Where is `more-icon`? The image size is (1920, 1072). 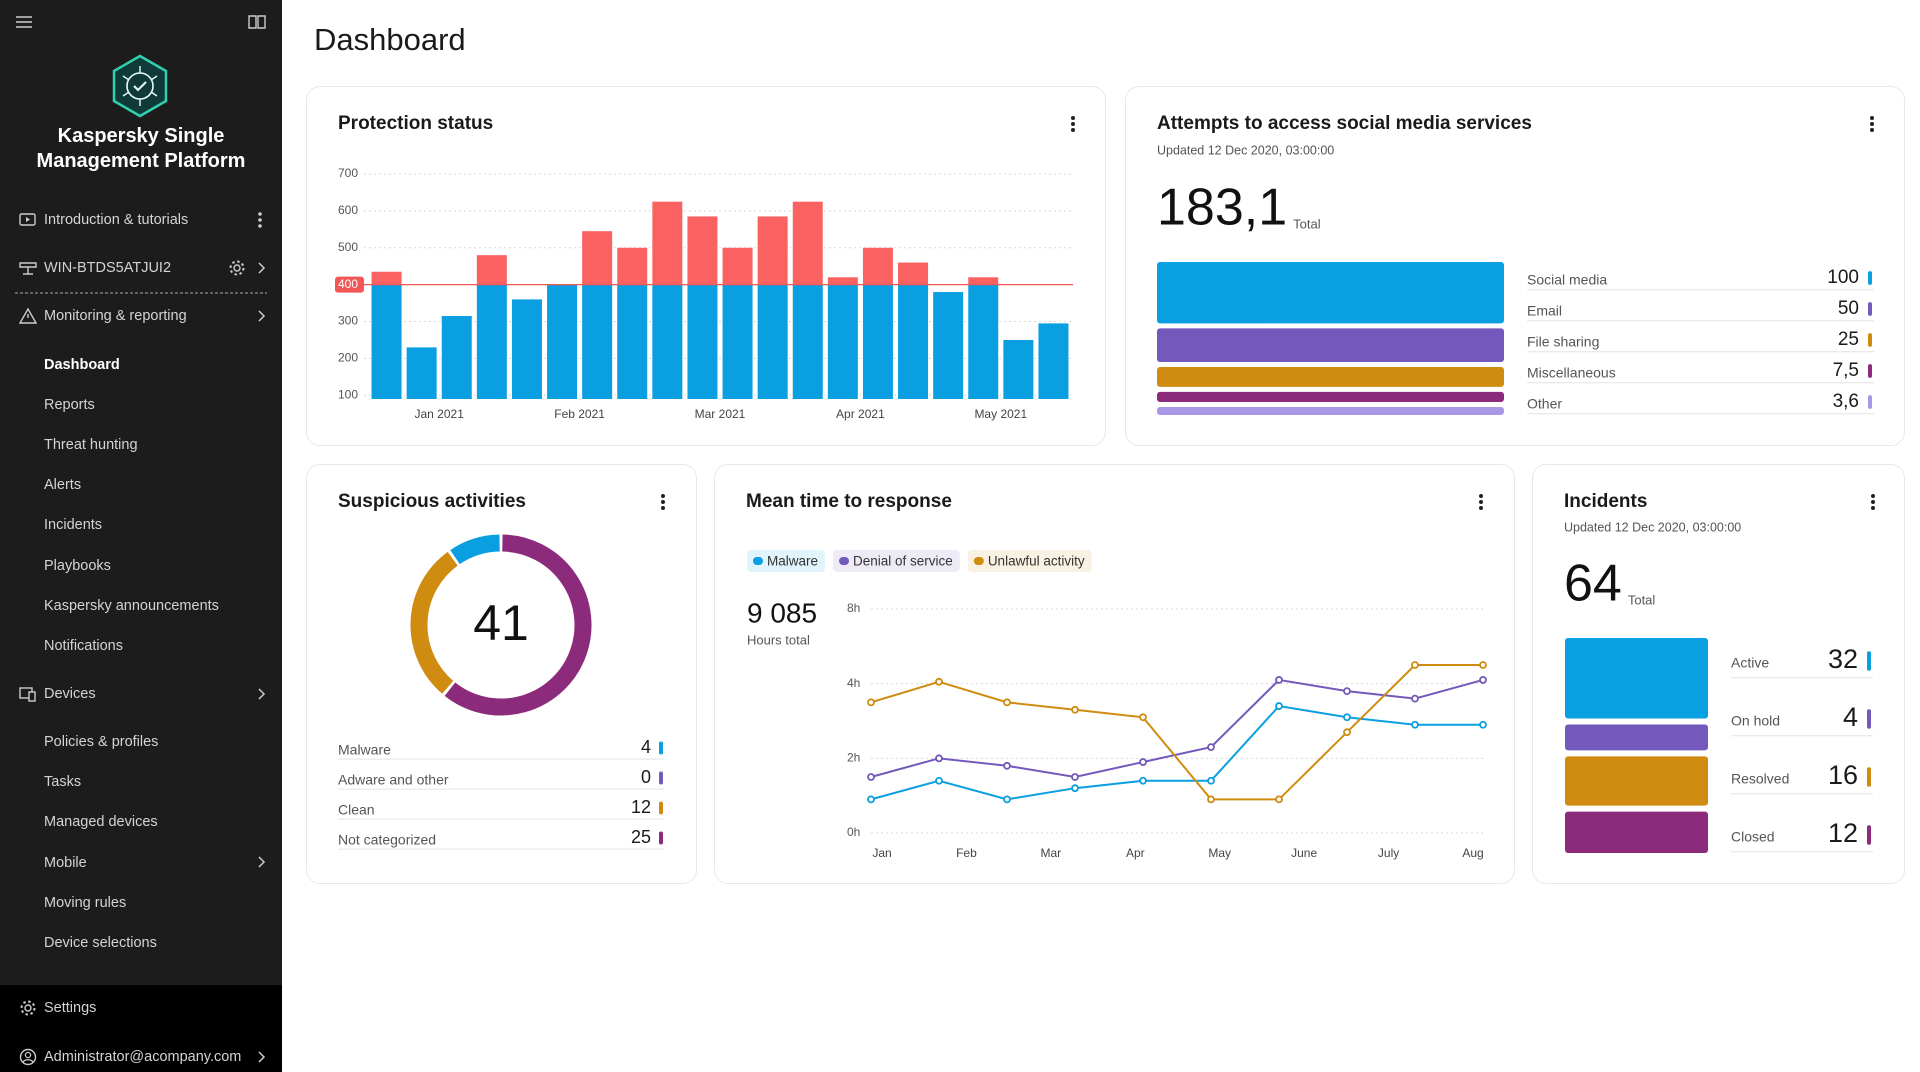
more-icon is located at coordinates (260, 220).